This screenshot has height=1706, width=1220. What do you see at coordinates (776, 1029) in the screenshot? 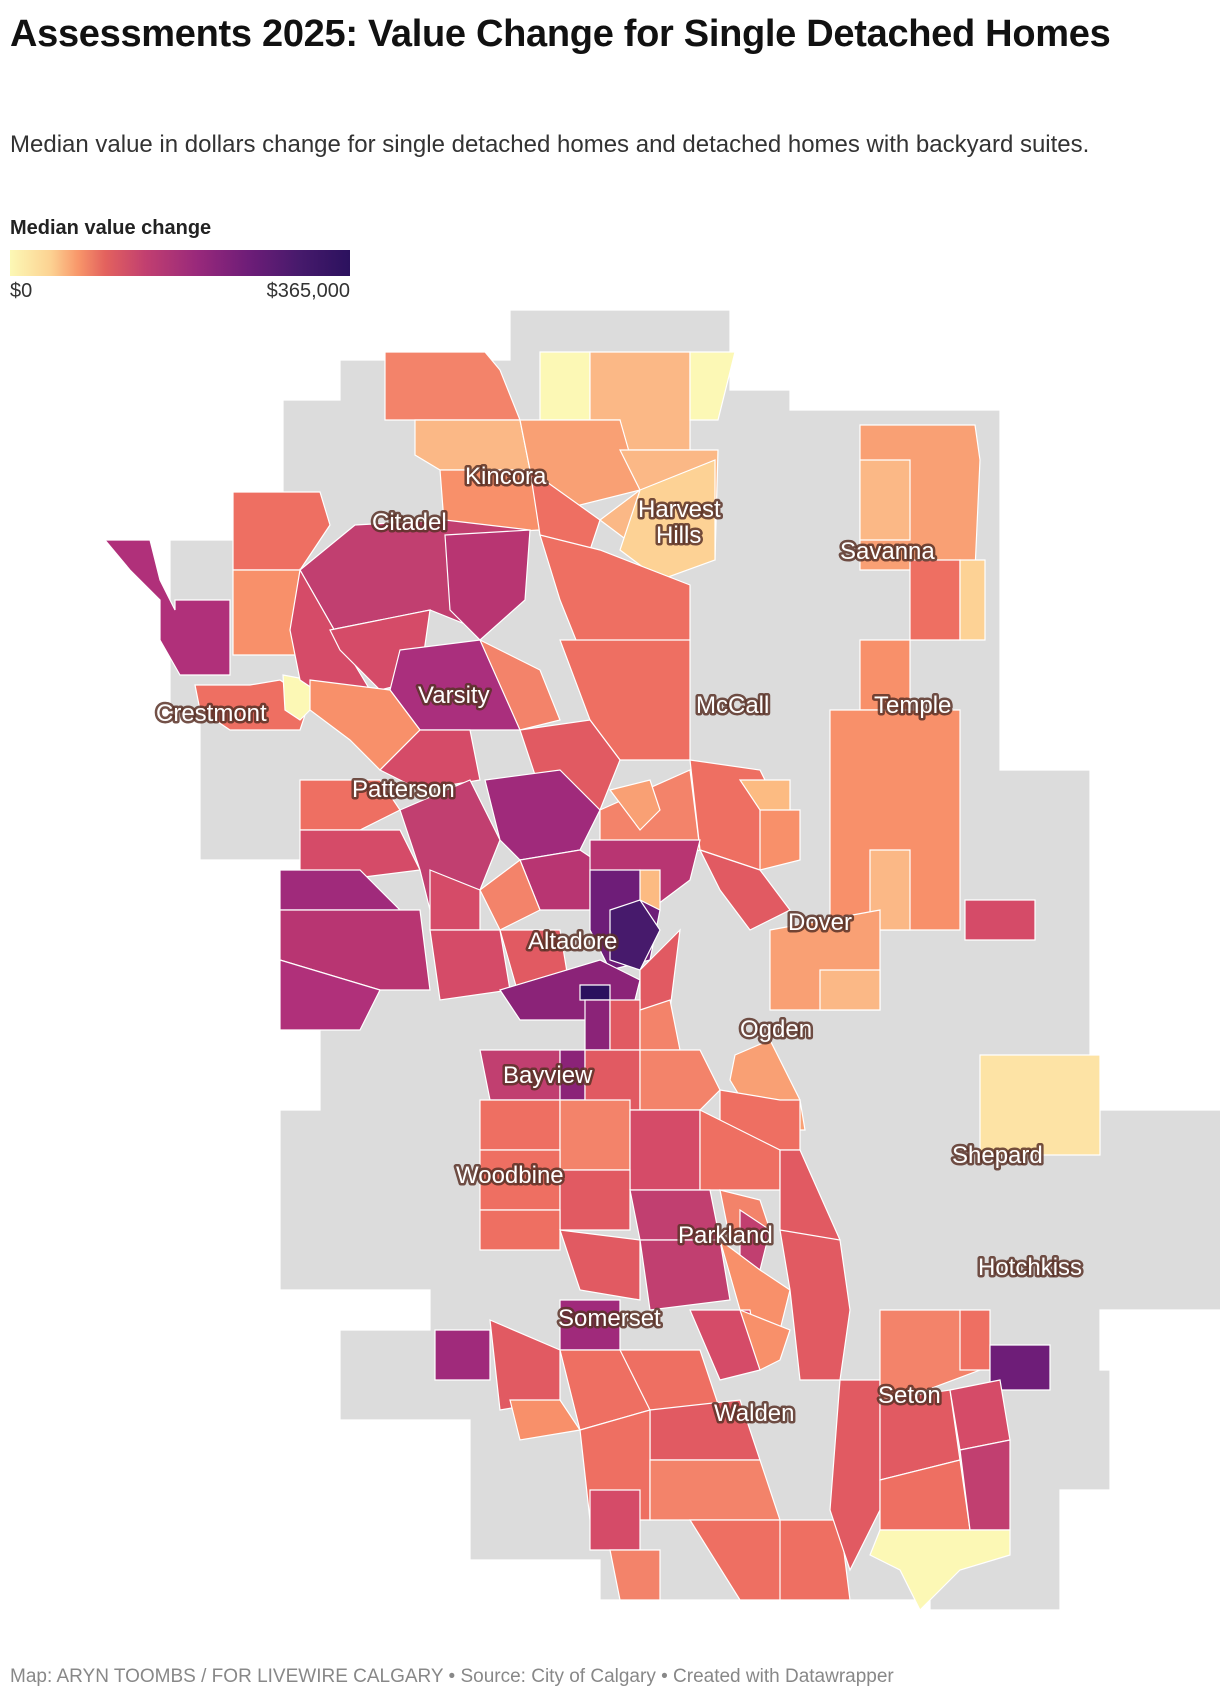
I see `label-ogden: Ogden` at bounding box center [776, 1029].